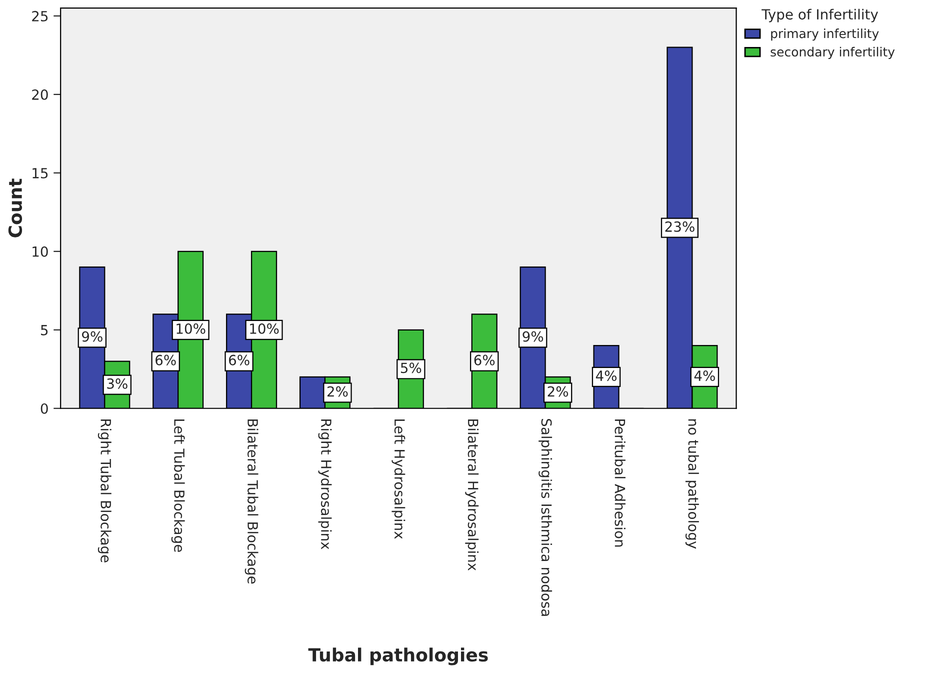  Describe the element at coordinates (40, 173) in the screenshot. I see `y-tick-label: 15` at that location.